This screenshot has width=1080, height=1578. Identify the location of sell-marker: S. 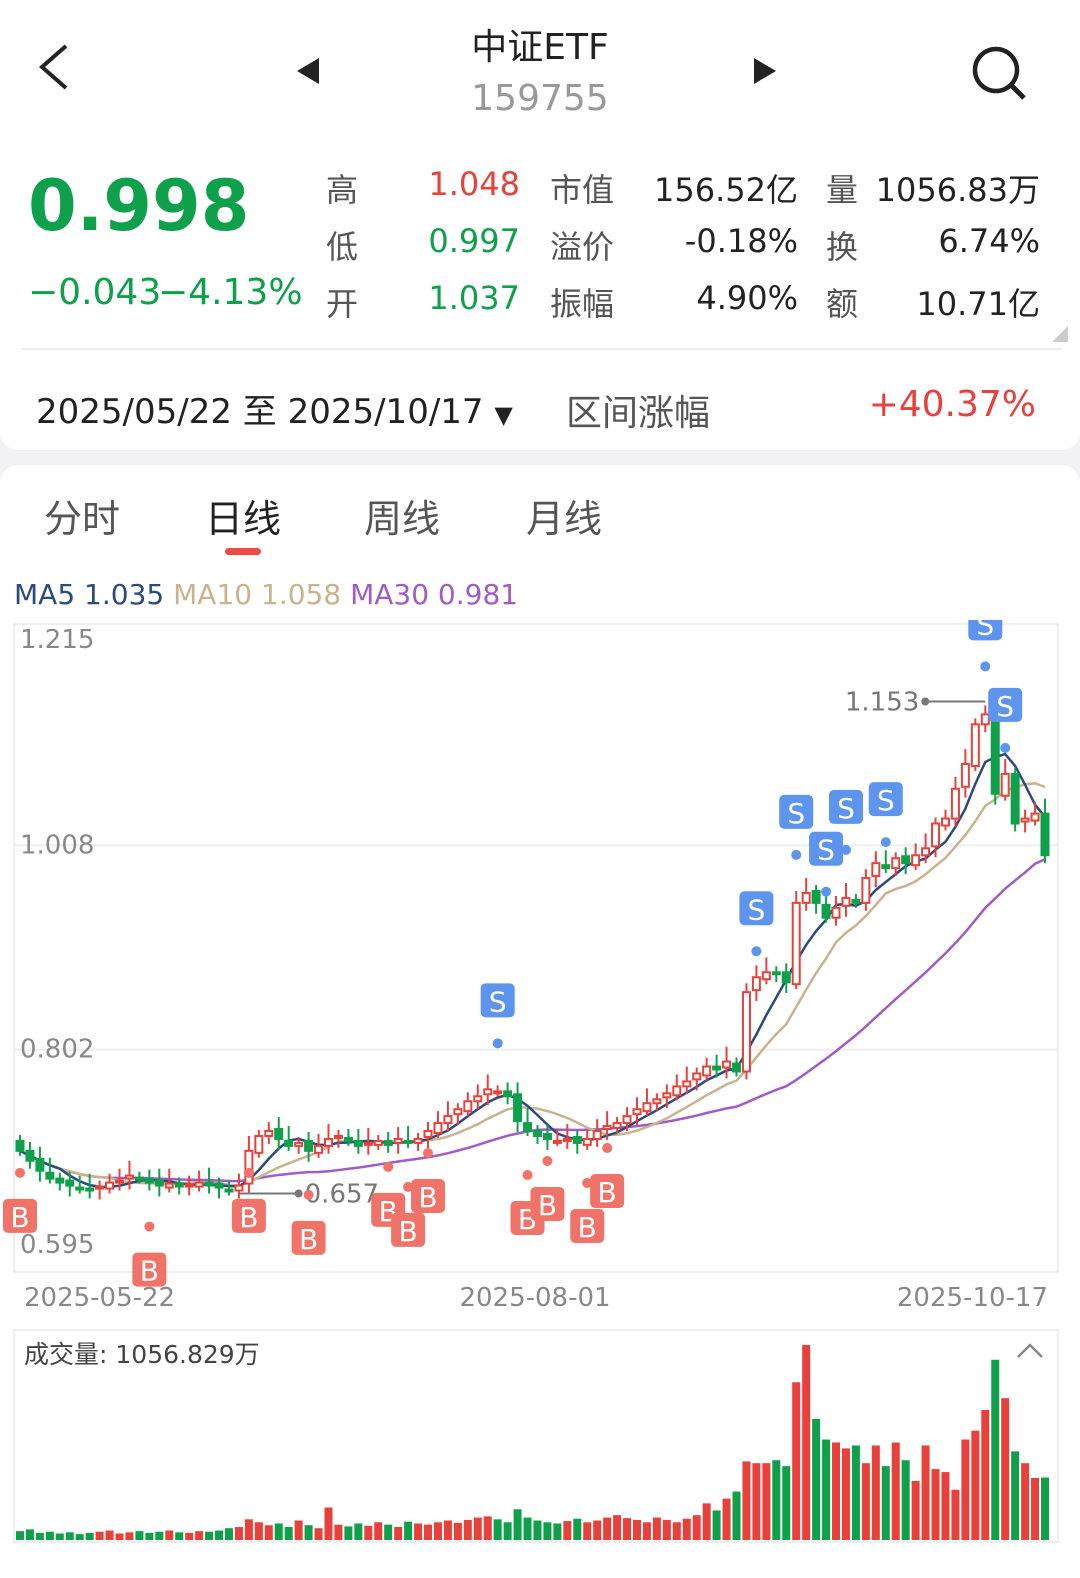
(885, 815).